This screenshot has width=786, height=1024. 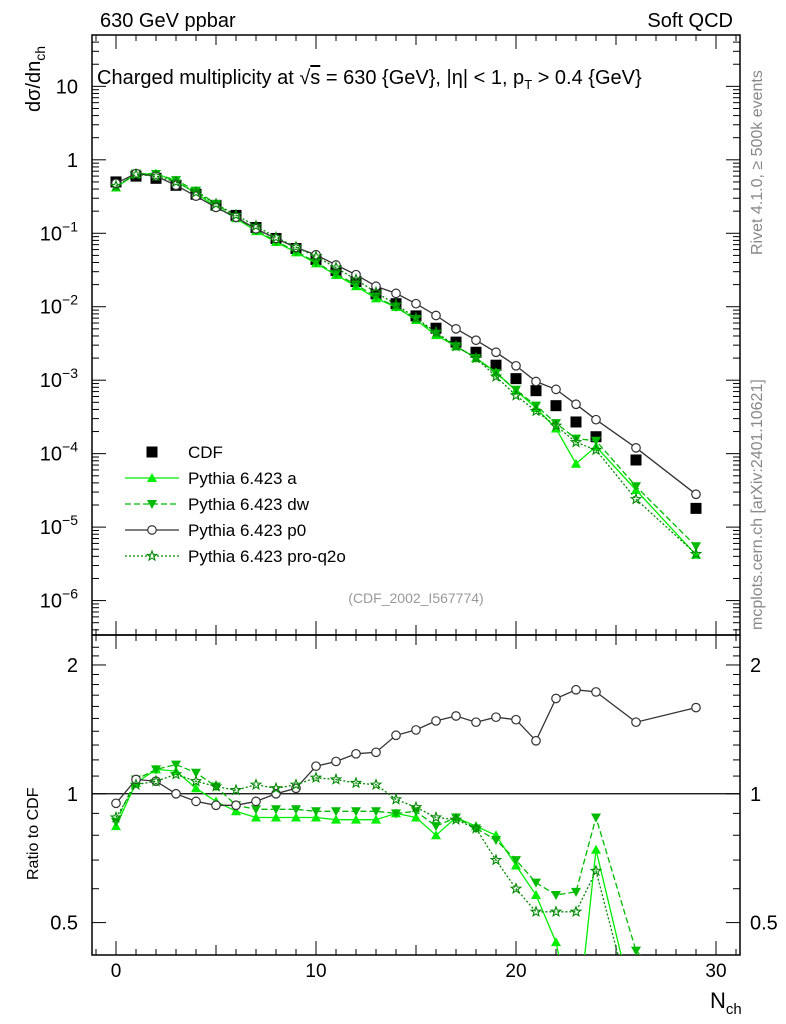 I want to click on ratio-series-q2o, so click(x=364, y=861).